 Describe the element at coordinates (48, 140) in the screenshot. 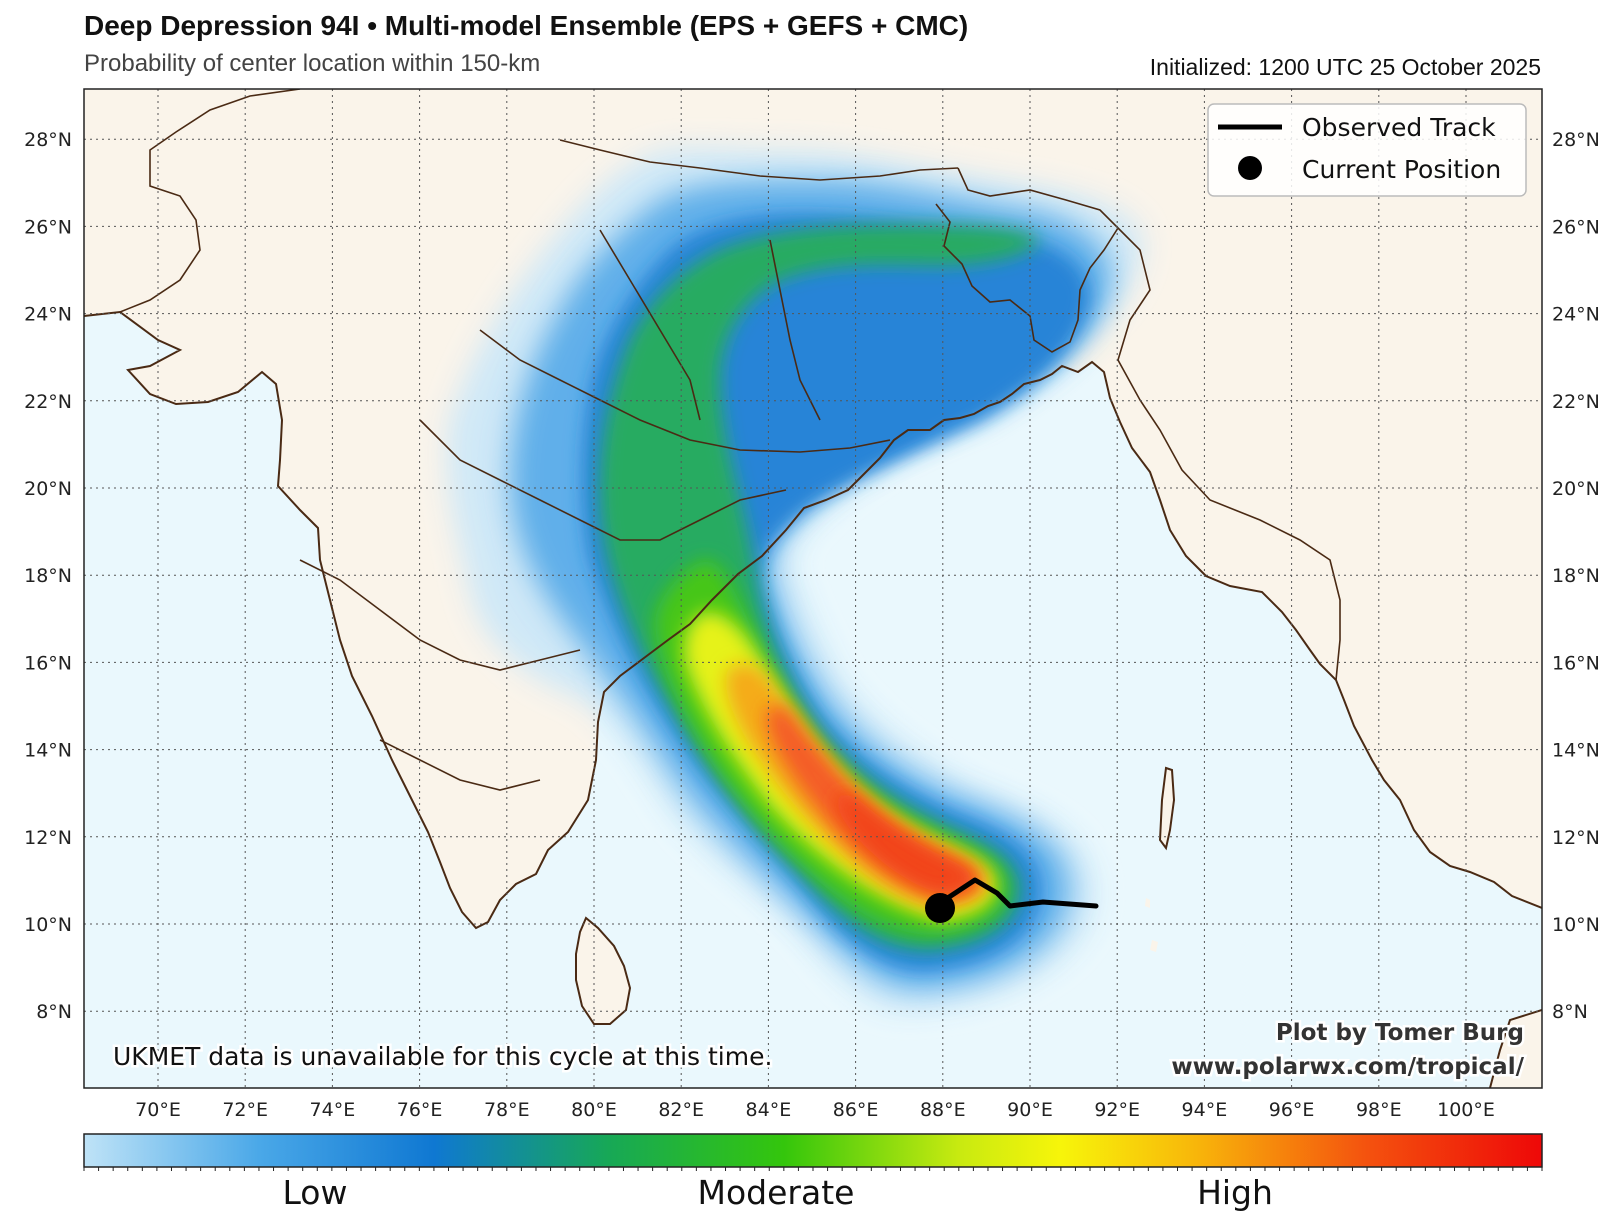

I see `lat-label-left: 28°N` at that location.